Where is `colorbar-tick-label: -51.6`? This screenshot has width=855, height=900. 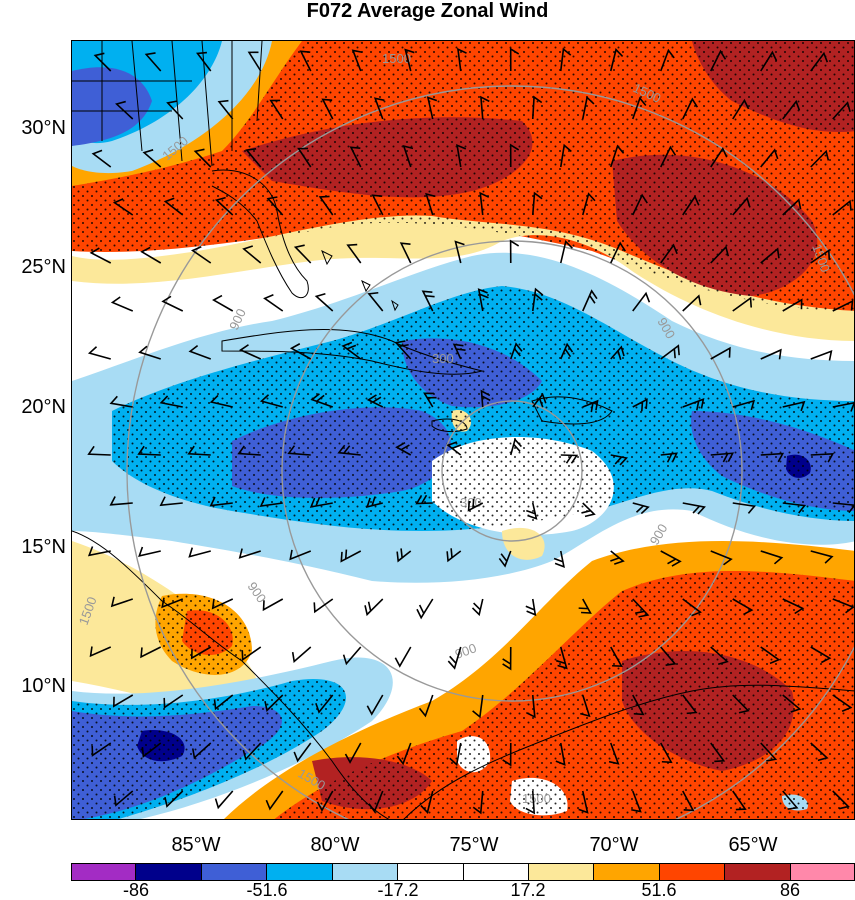 colorbar-tick-label: -51.6 is located at coordinates (267, 890).